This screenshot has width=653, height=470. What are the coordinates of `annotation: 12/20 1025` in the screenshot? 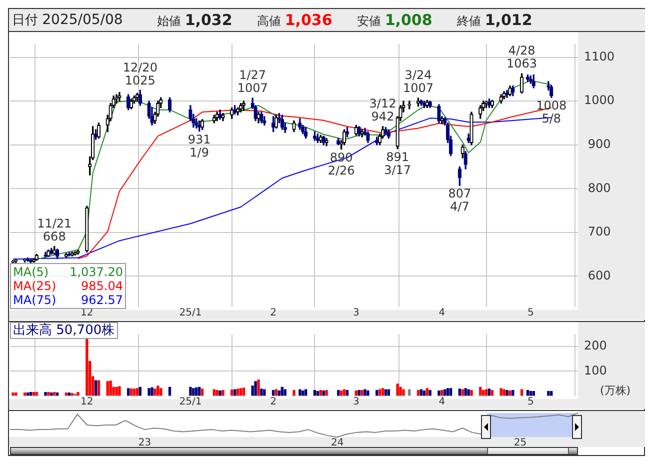 It's located at (140, 74).